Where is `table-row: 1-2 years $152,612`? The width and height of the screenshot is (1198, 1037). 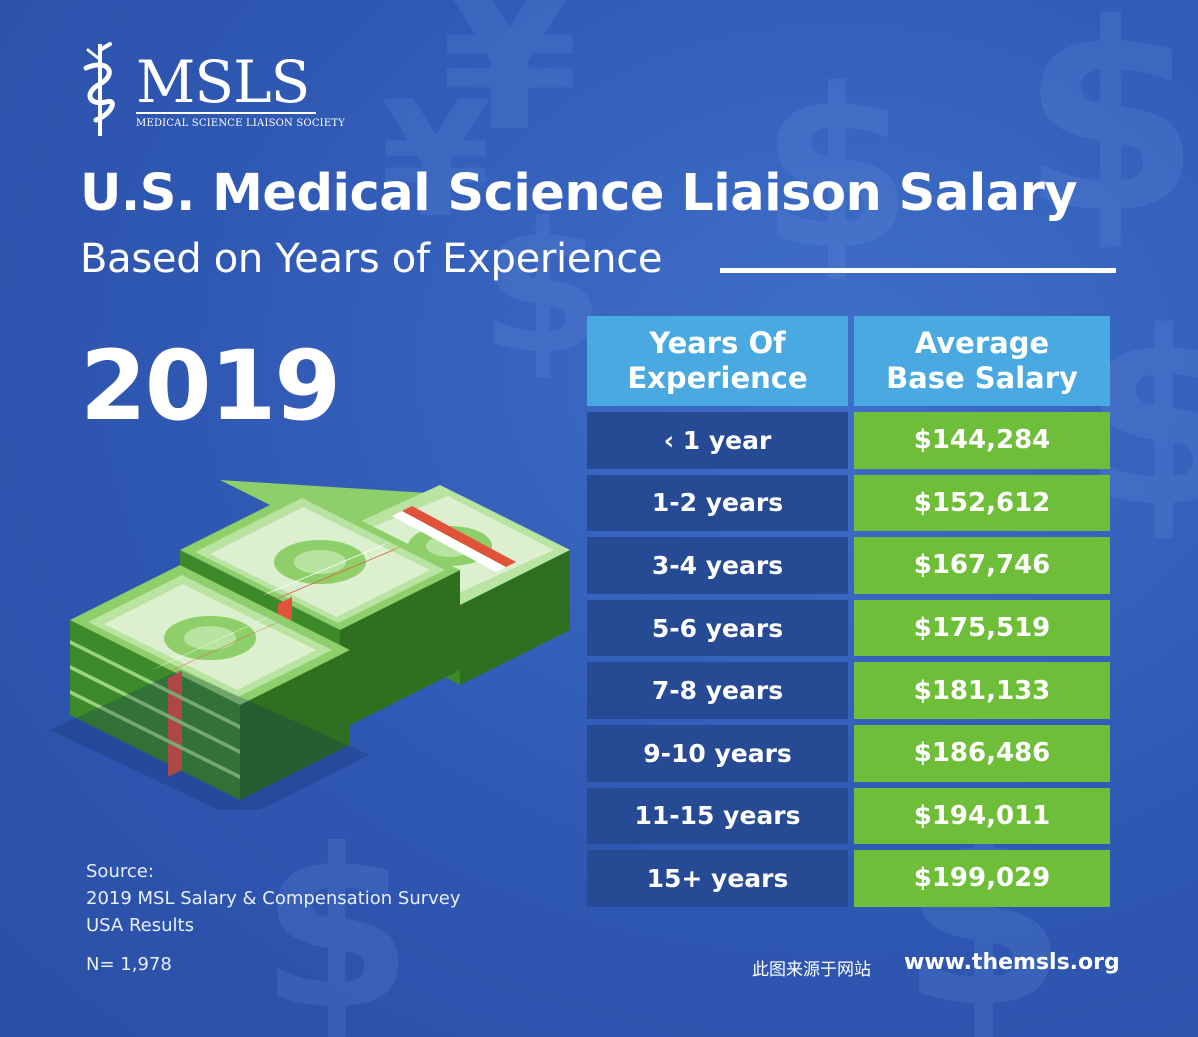 table-row: 1-2 years $152,612 is located at coordinates (848, 503).